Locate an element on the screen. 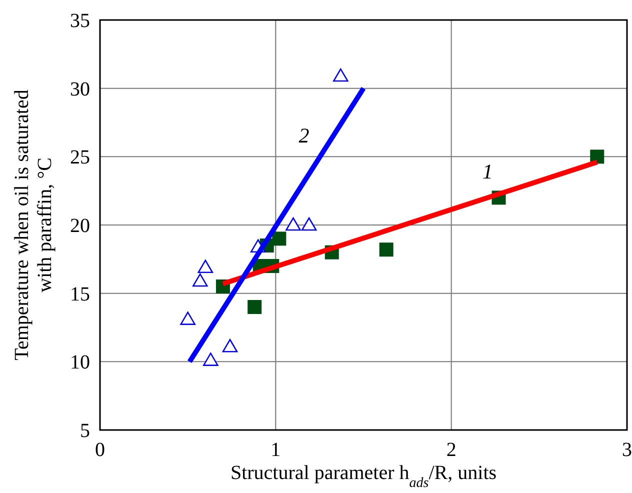 The width and height of the screenshot is (632, 493). y-tick-label: 15 is located at coordinates (80, 294).